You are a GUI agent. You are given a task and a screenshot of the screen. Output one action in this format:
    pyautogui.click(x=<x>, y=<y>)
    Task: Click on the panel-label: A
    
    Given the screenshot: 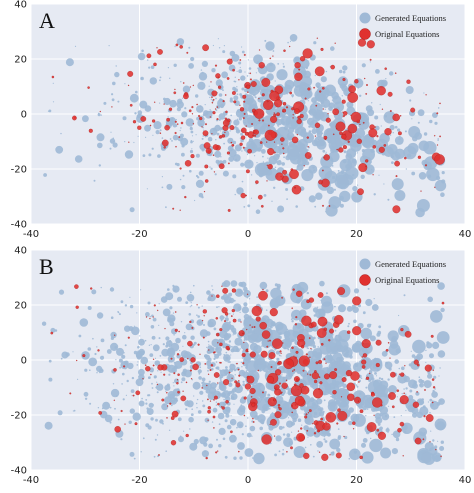 What is the action you would take?
    pyautogui.click(x=47, y=20)
    